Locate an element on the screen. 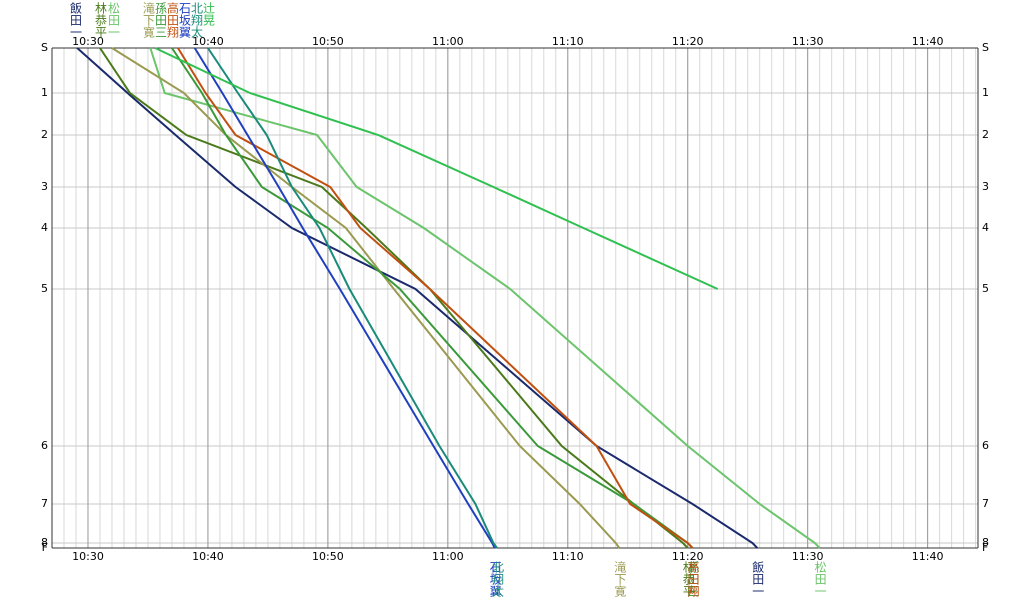 The height and width of the screenshot is (600, 1030). finish-name: 滝下寛 is located at coordinates (620, 579).